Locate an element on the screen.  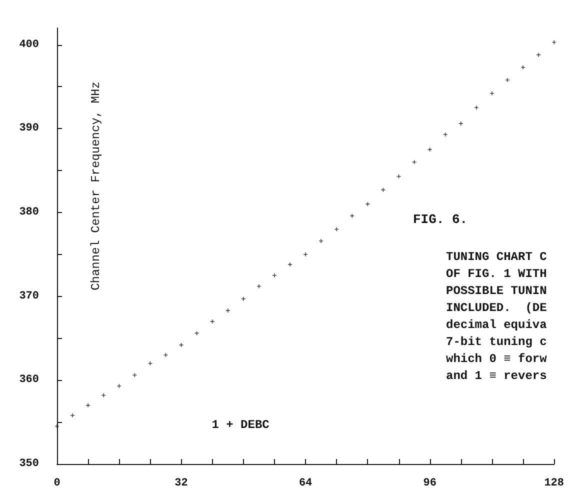
y-axis-title: Channel Center Frequency, MHz is located at coordinates (96, 186).